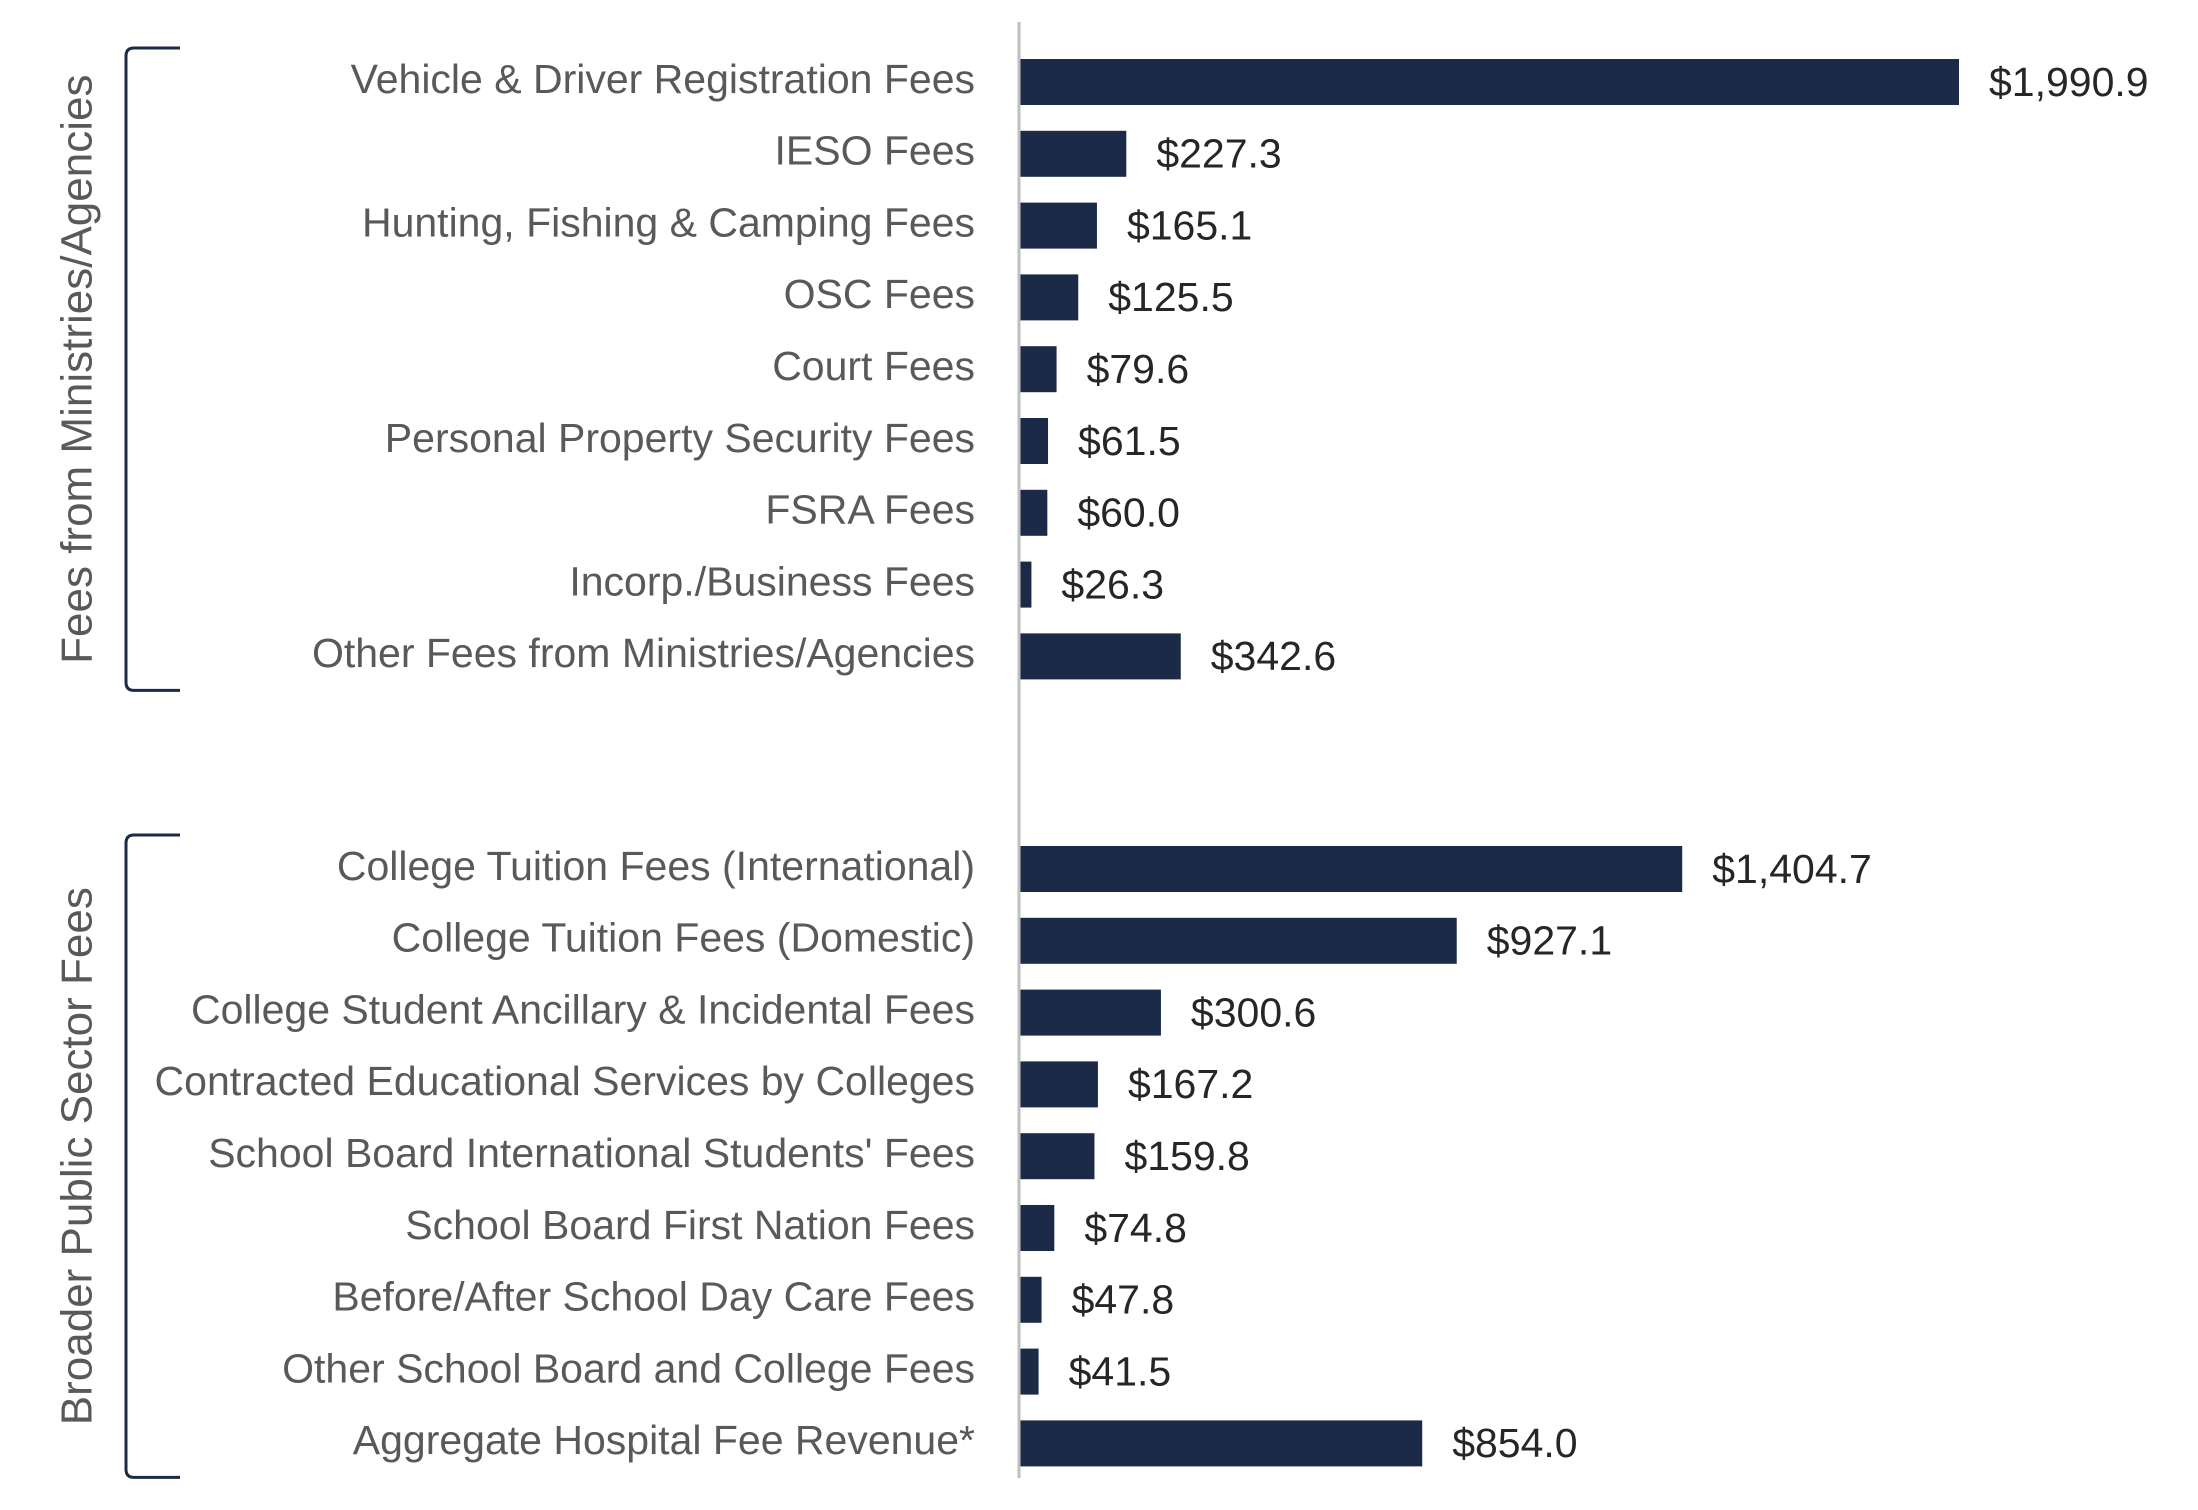 The width and height of the screenshot is (2198, 1510). I want to click on group-brackets, so click(152, 762).